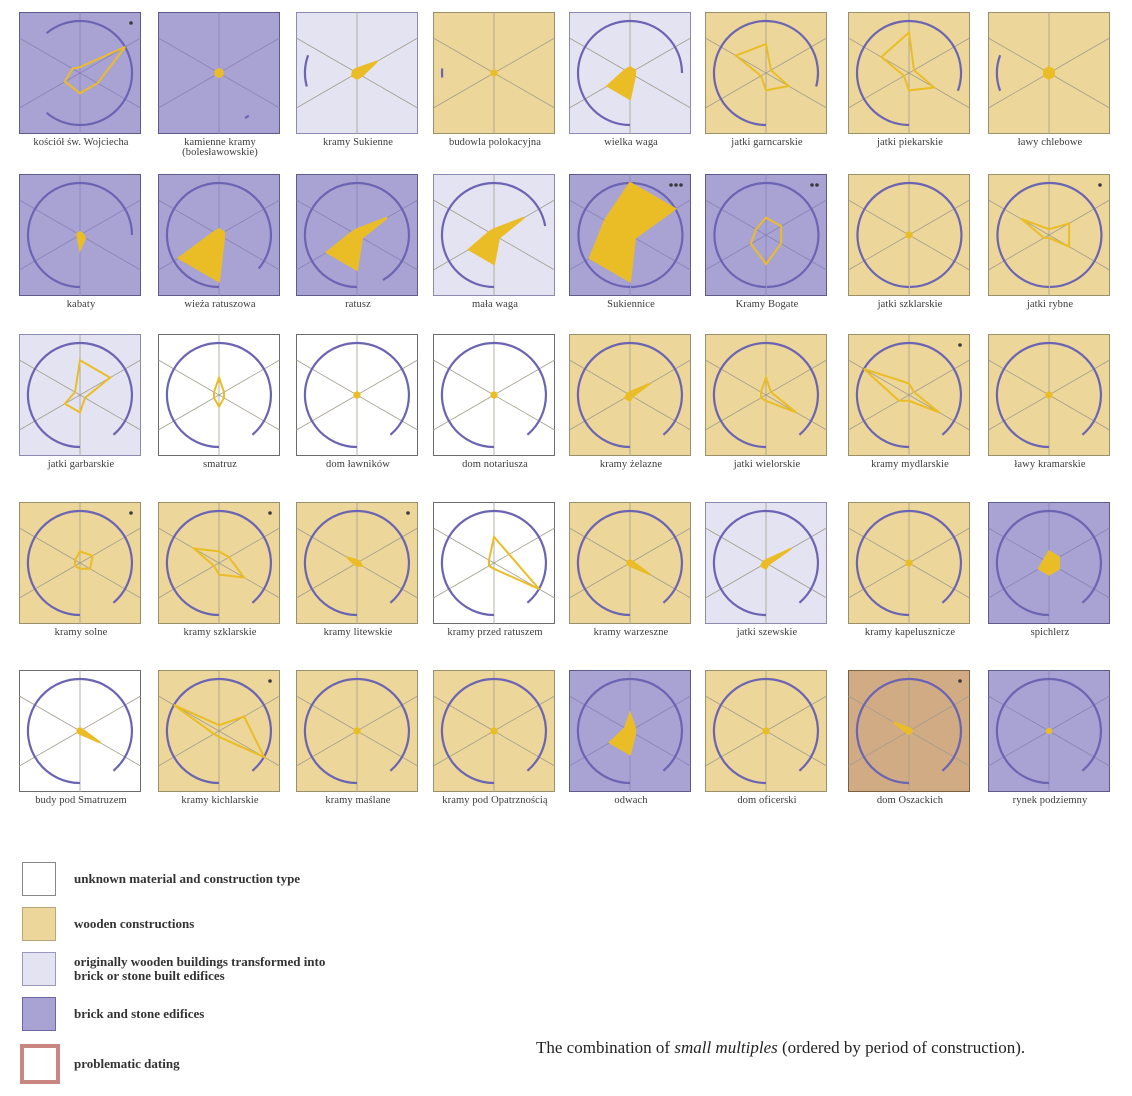 This screenshot has height=1096, width=1132. I want to click on panel-label: dom oficerski, so click(767, 800).